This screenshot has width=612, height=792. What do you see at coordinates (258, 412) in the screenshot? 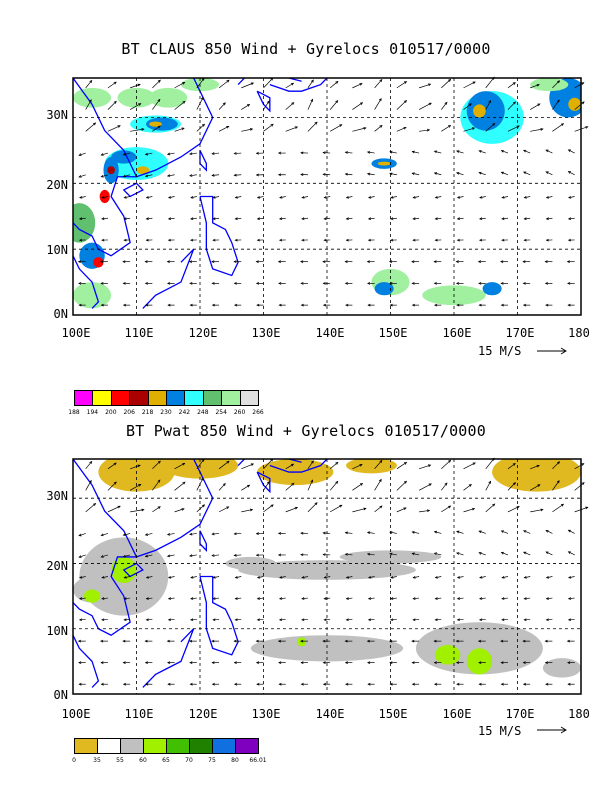
I see `panel1-legend-label: 266` at bounding box center [258, 412].